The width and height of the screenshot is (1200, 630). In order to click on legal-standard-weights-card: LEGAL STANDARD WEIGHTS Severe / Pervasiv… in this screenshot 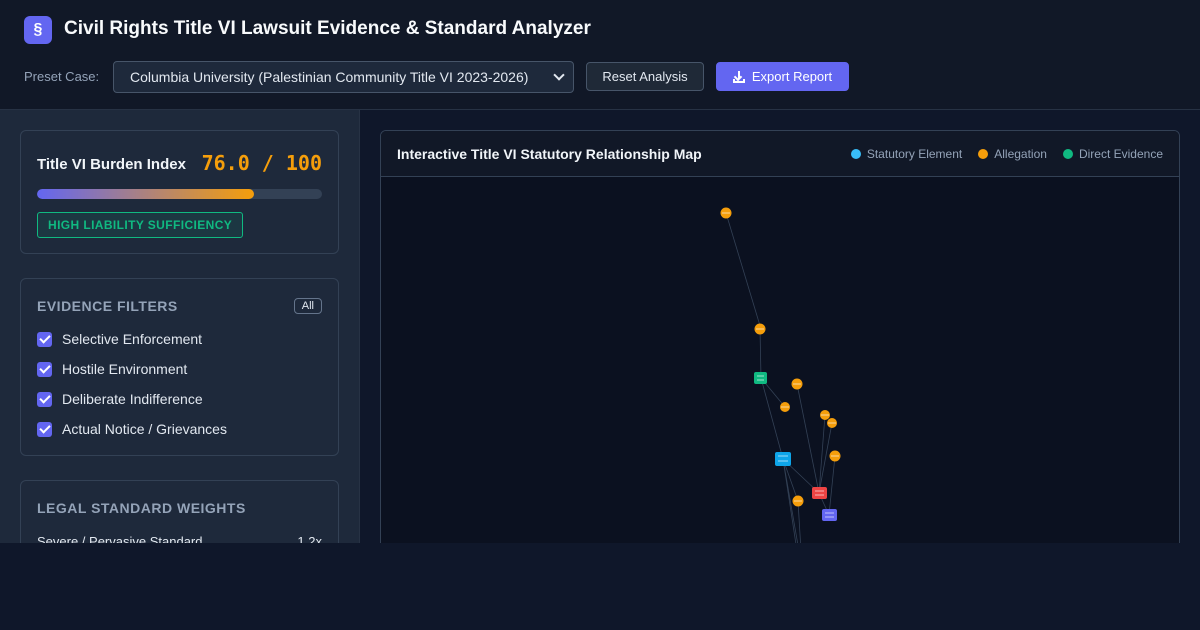, I will do `click(179, 511)`.